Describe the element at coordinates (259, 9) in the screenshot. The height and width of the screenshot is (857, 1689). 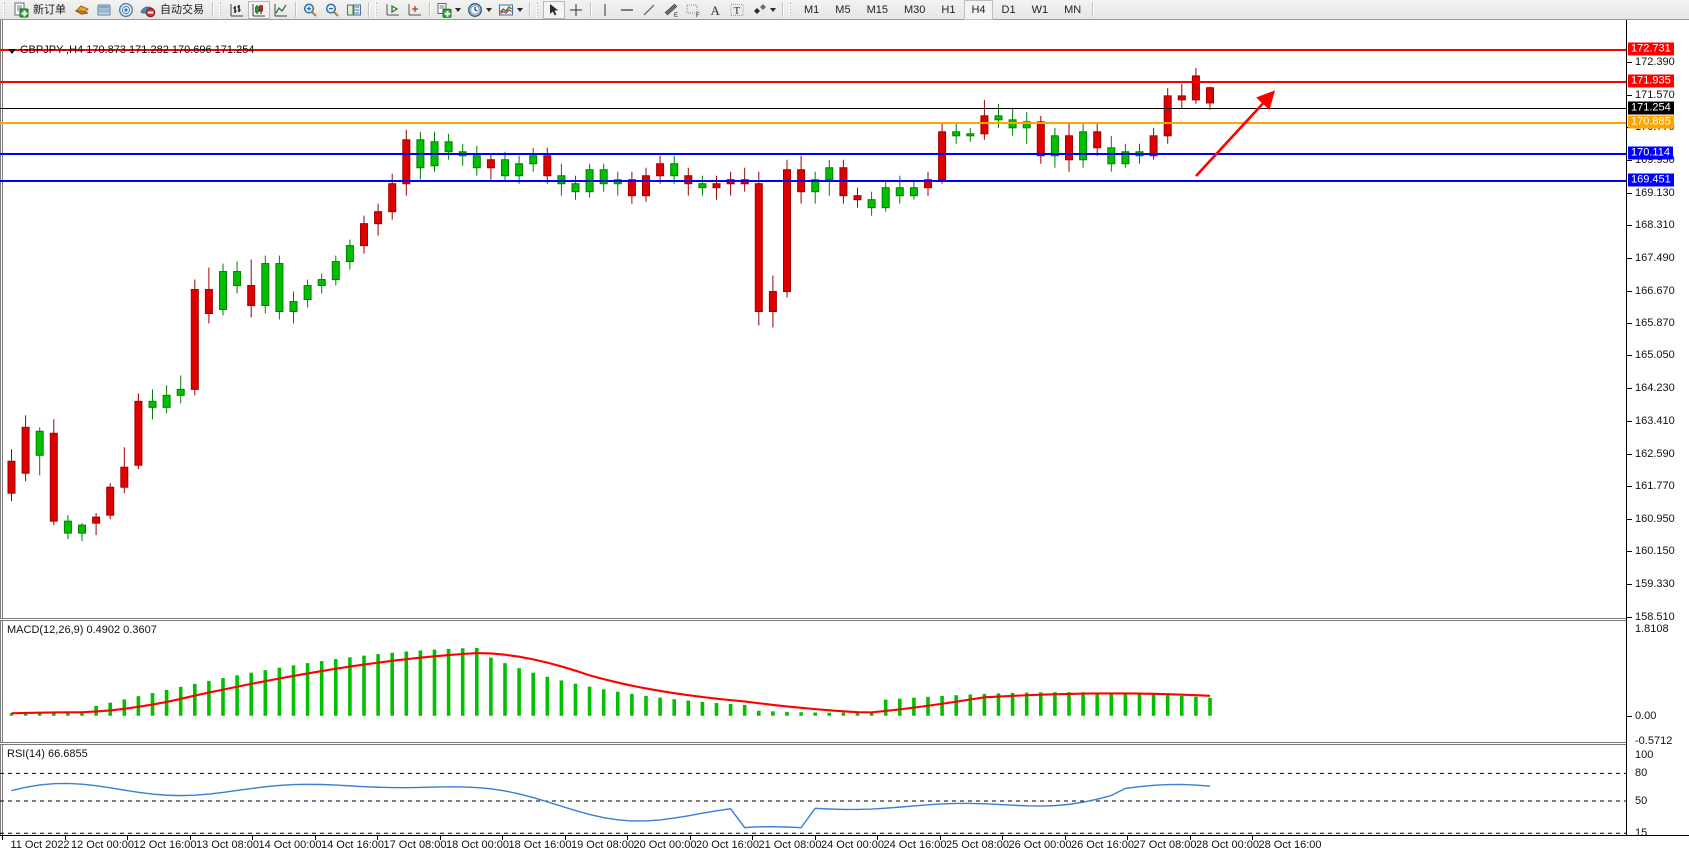
I see `candlestick-chart-button` at that location.